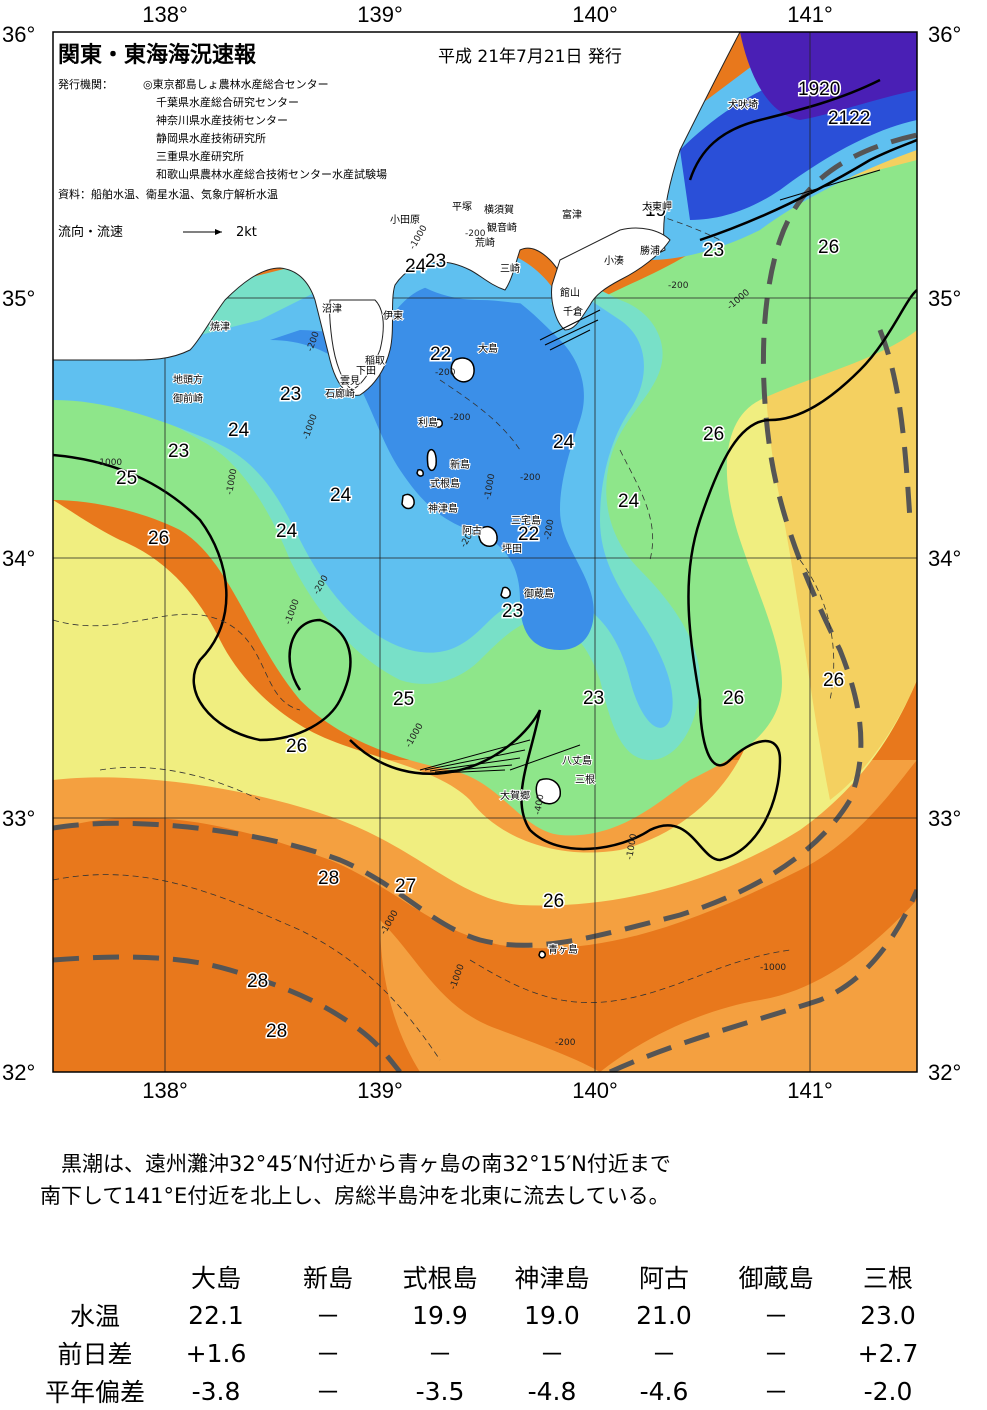 The image size is (987, 1410). What do you see at coordinates (762, 980) in the screenshot?
I see `kuroshio-east` at bounding box center [762, 980].